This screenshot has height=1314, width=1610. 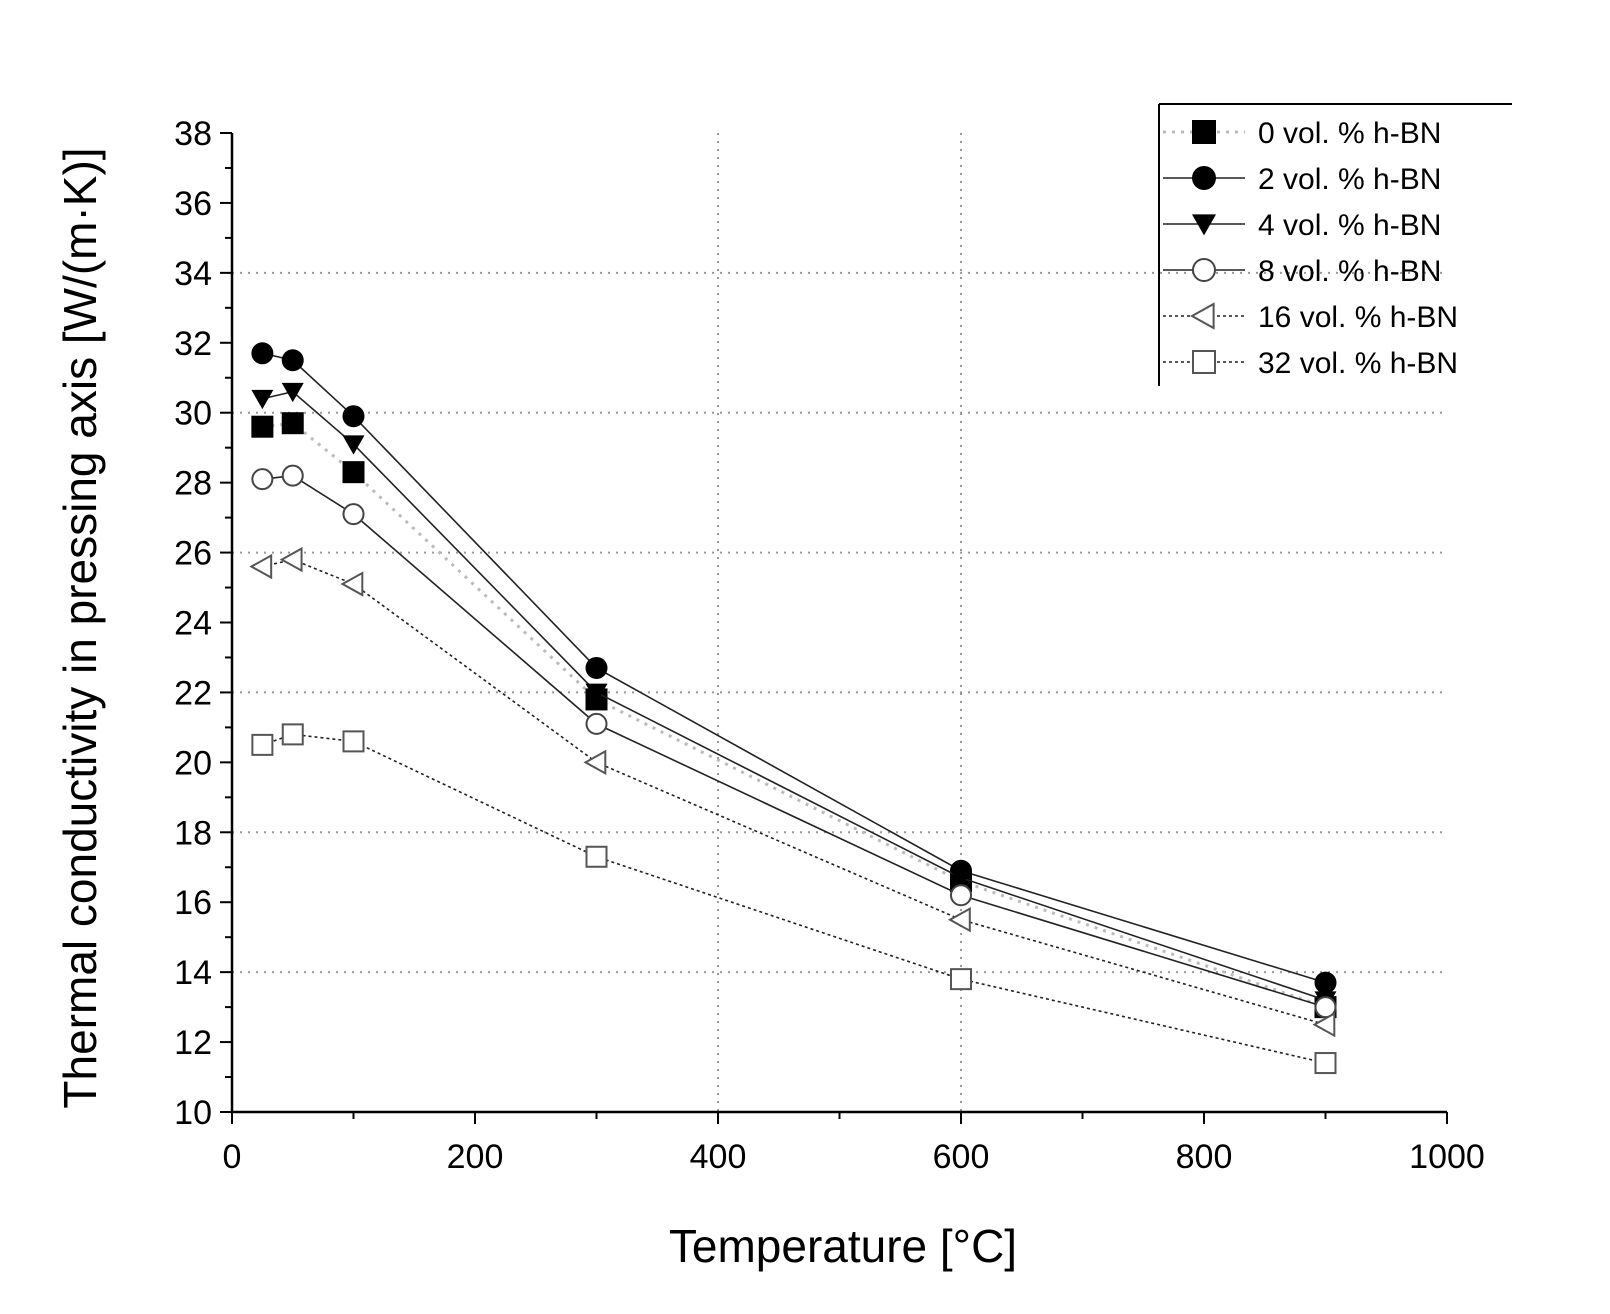 What do you see at coordinates (475, 1157) in the screenshot?
I see `x-tick-label: 200` at bounding box center [475, 1157].